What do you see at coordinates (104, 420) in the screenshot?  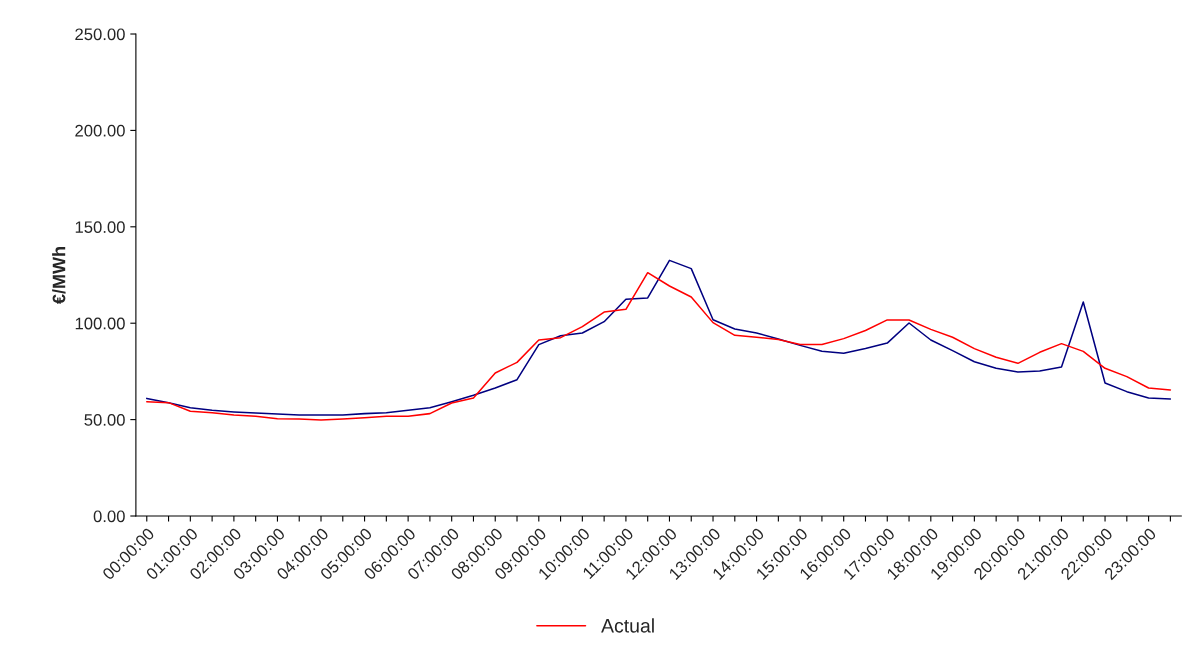 I see `y-tick-label: 50.00` at bounding box center [104, 420].